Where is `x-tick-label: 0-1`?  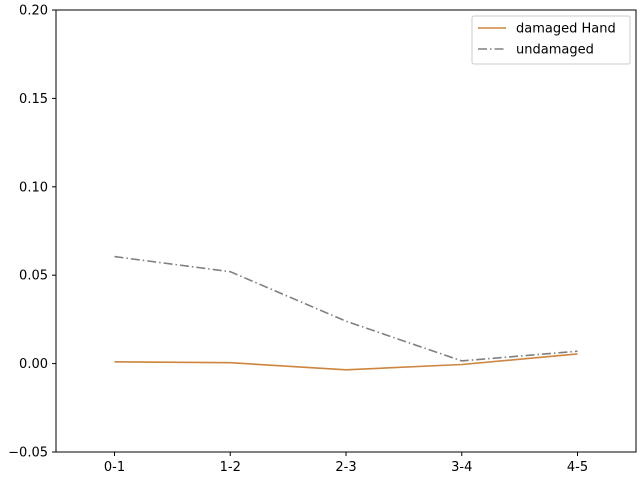 x-tick-label: 0-1 is located at coordinates (114, 467).